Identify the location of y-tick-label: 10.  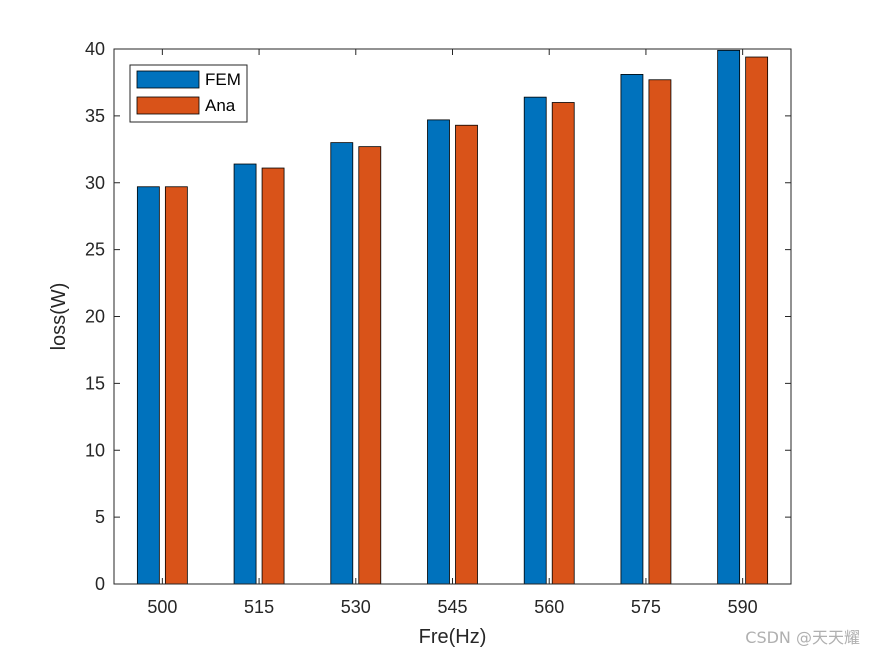
(95, 450).